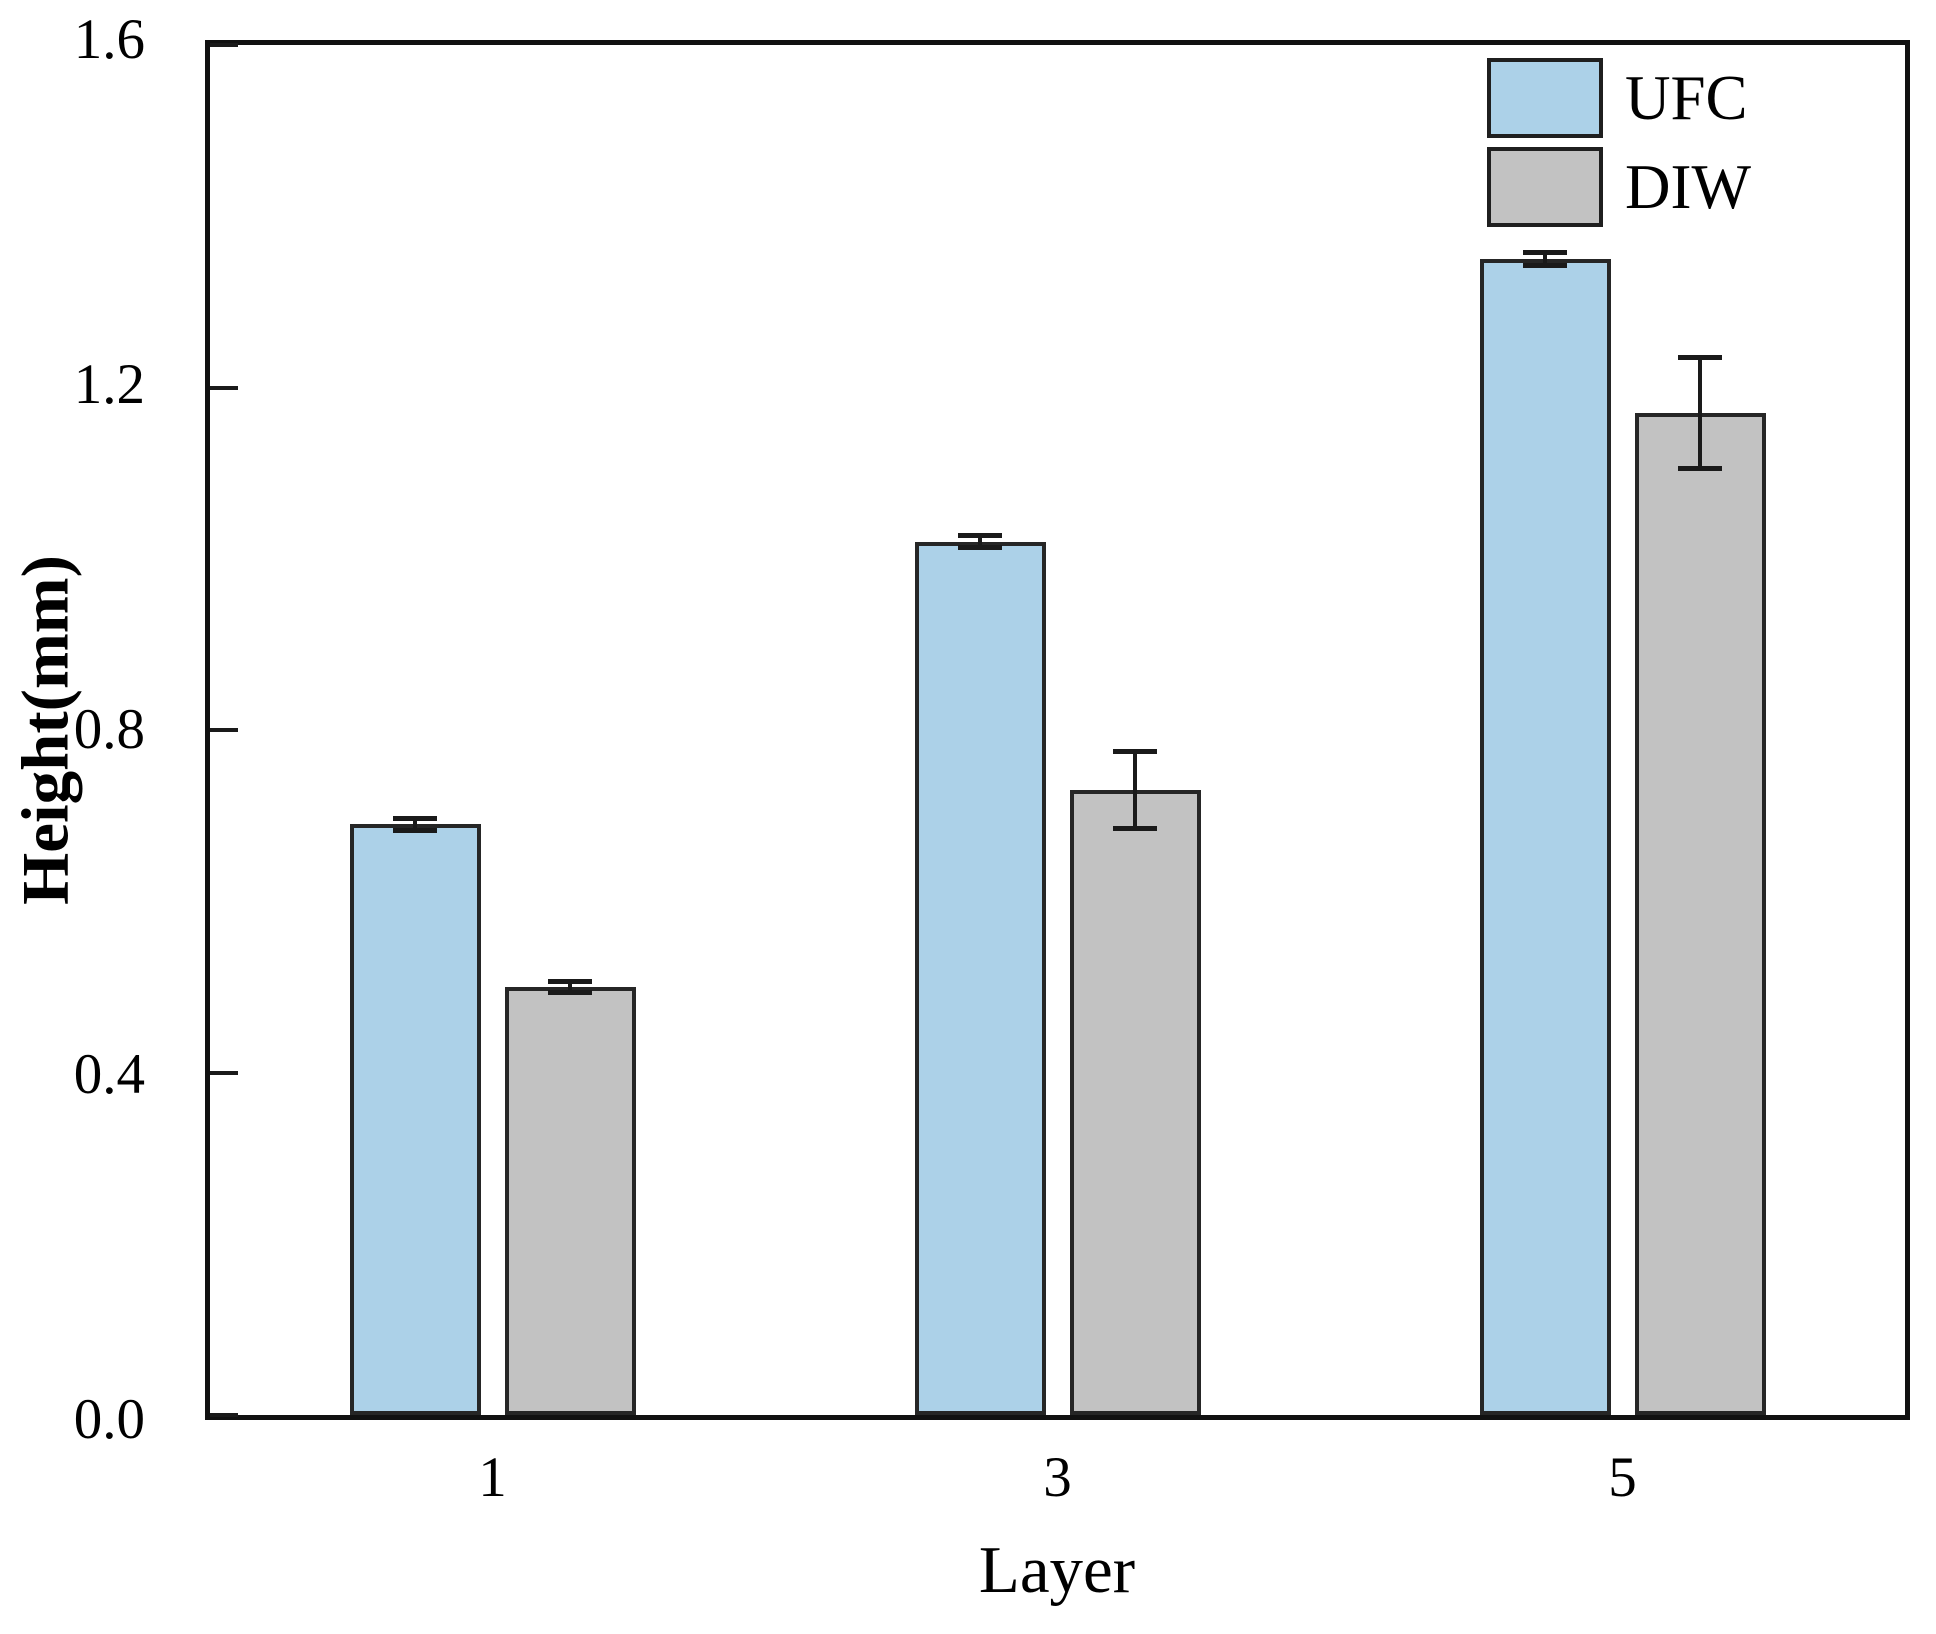  I want to click on y-tick-label: 0.0, so click(109, 1419).